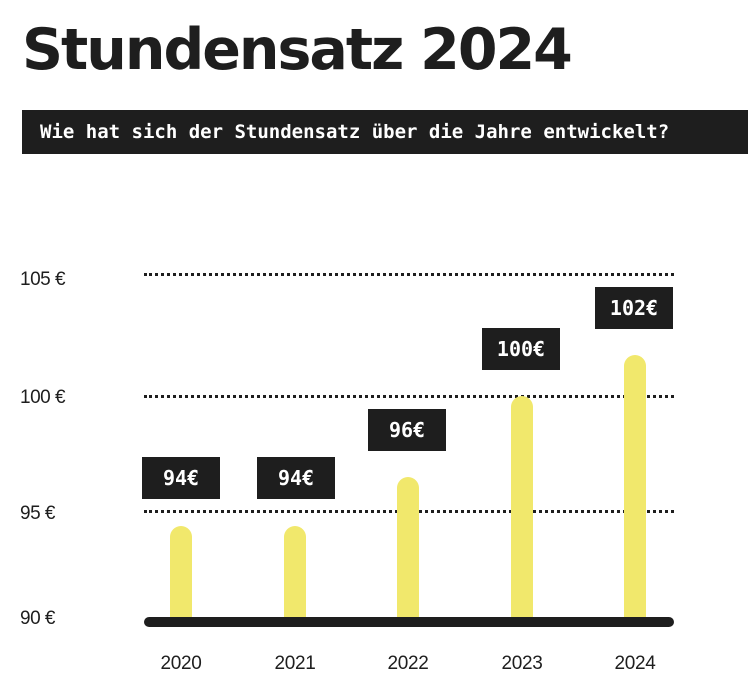  Describe the element at coordinates (37, 513) in the screenshot. I see `y-tick-95: 95 €` at that location.